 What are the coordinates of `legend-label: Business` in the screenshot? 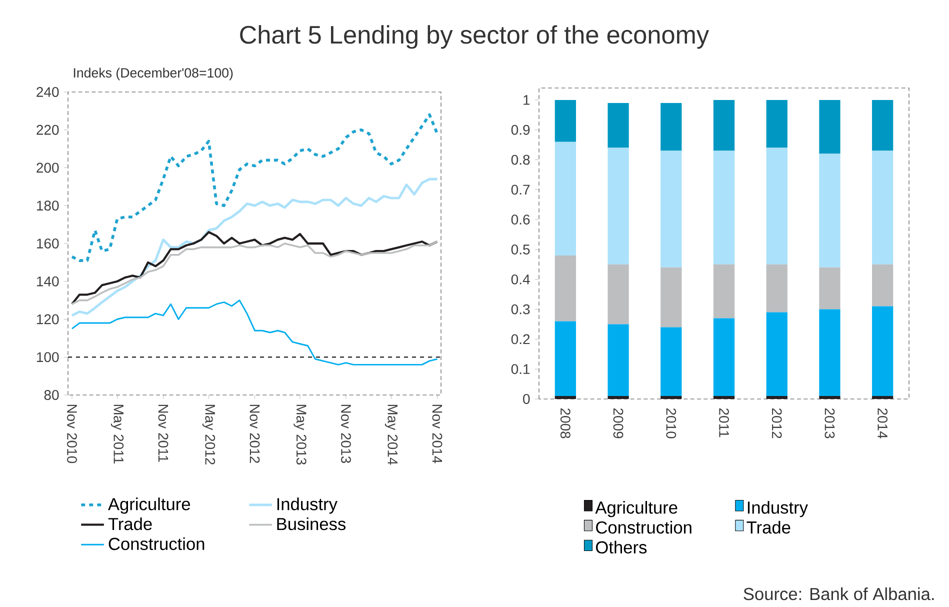 It's located at (311, 523).